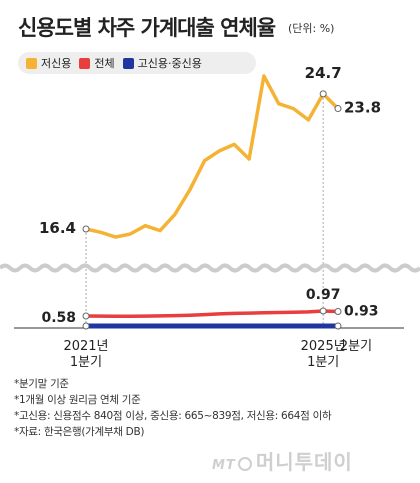 This screenshot has width=420, height=483. I want to click on legend-swatch-total, so click(85, 63).